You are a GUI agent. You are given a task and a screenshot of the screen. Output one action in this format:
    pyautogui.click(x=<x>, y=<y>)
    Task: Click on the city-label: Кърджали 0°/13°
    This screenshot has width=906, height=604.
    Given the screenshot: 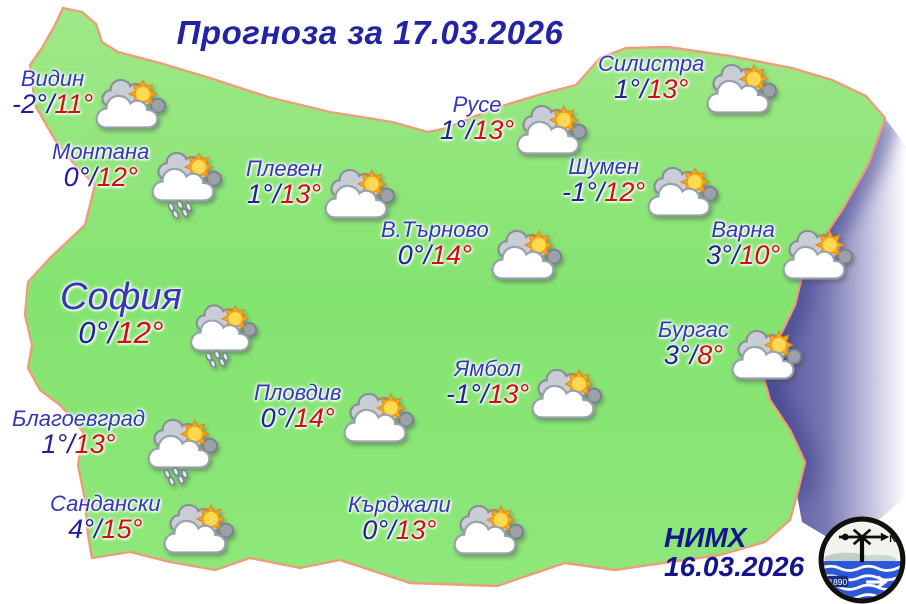 What is the action you would take?
    pyautogui.click(x=437, y=532)
    